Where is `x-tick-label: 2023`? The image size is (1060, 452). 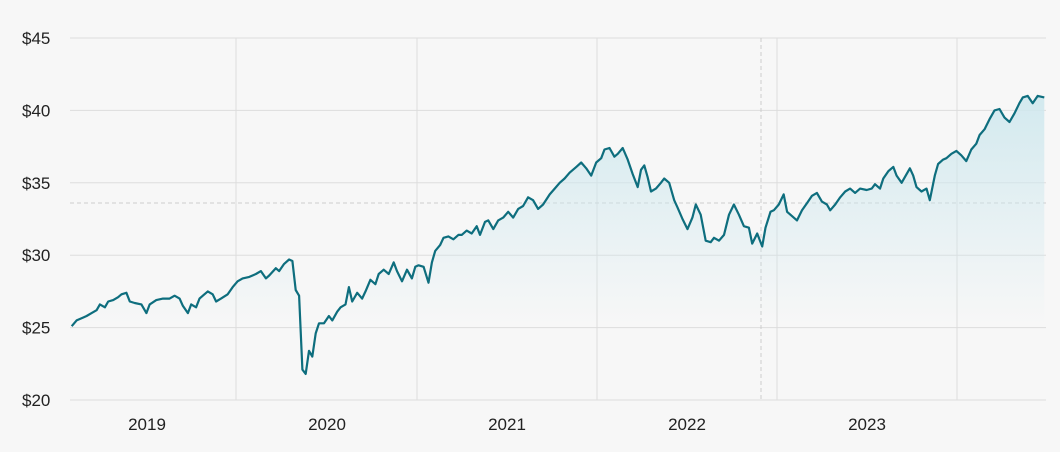 x-tick-label: 2023 is located at coordinates (867, 424).